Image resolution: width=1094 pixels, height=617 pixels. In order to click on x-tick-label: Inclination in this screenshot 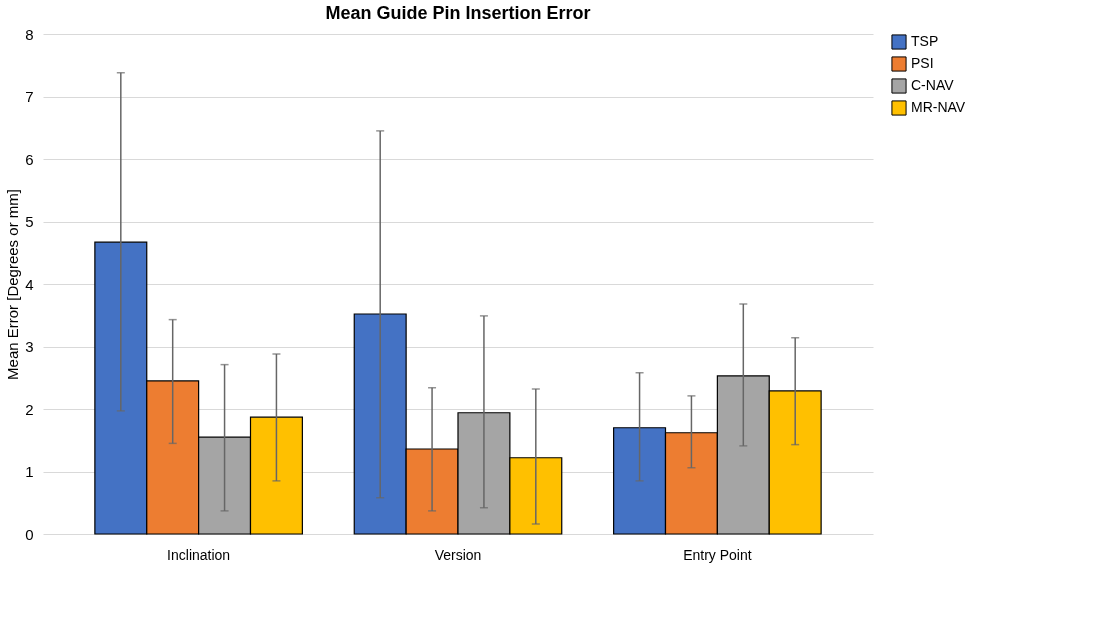, I will do `click(199, 554)`.